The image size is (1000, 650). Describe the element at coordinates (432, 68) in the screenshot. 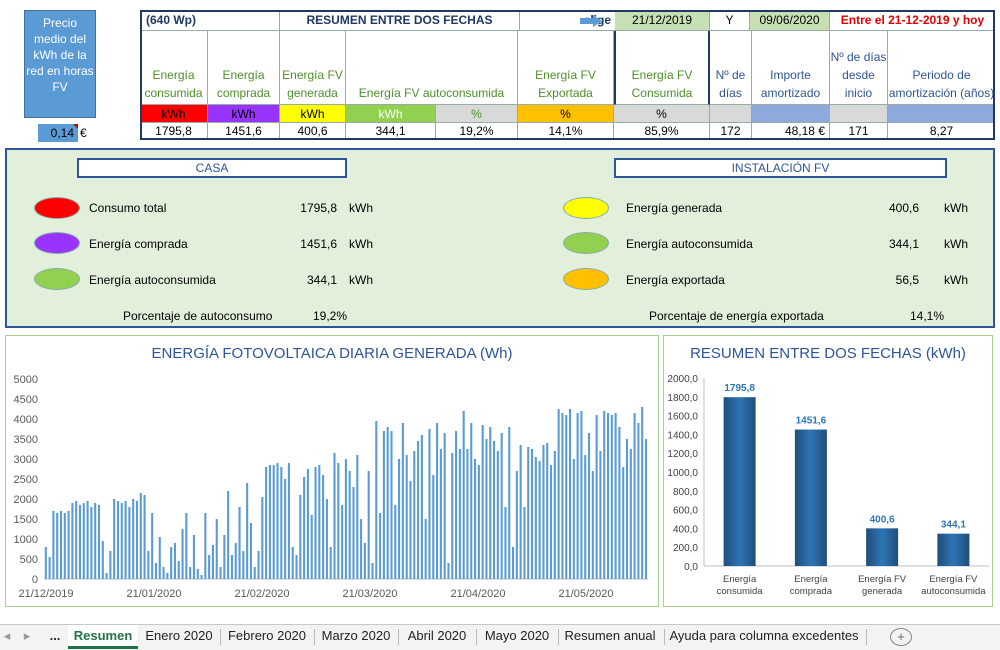

I see `header-selfconsumed: Energía FV autoconsumida` at that location.